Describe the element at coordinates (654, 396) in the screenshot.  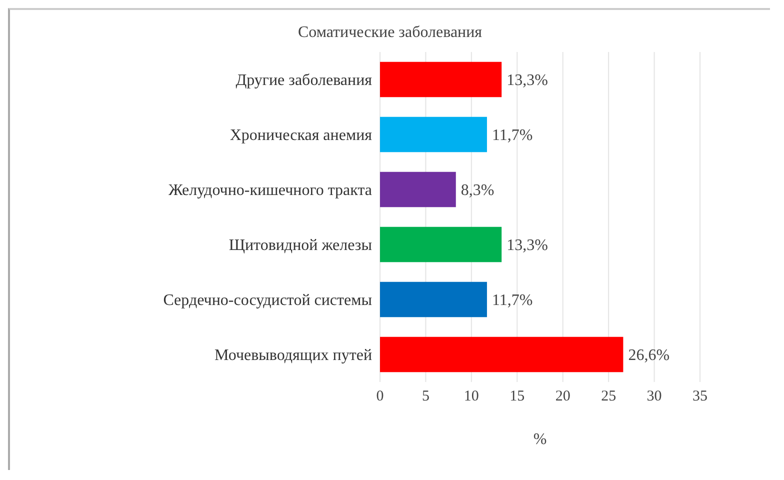
I see `x-tick-label: 30` at that location.